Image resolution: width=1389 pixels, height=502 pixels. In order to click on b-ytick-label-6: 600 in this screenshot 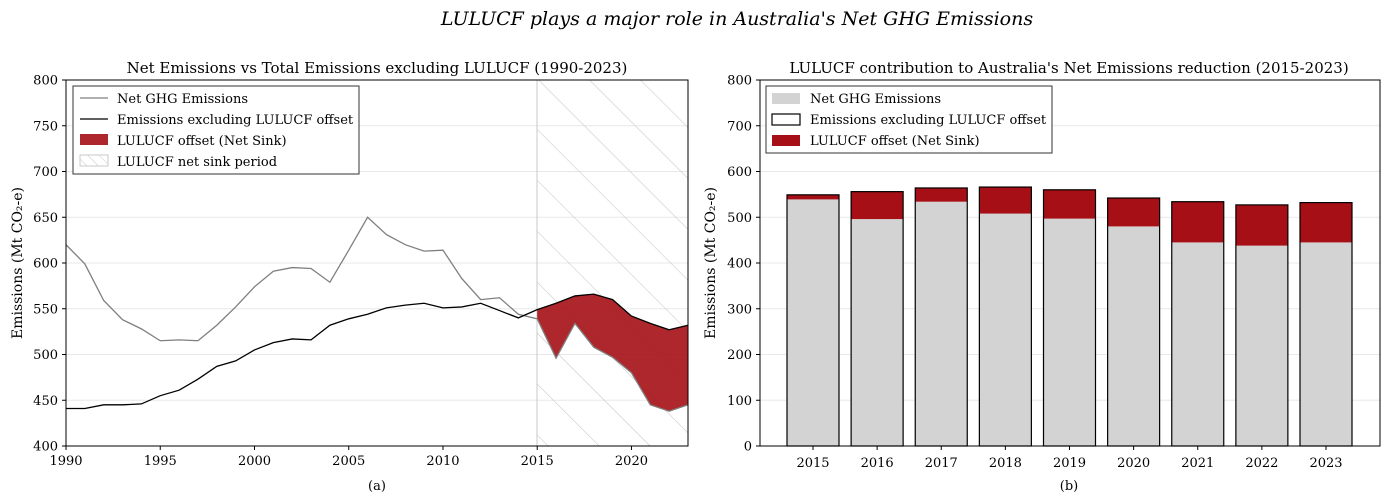, I will do `click(739, 172)`.